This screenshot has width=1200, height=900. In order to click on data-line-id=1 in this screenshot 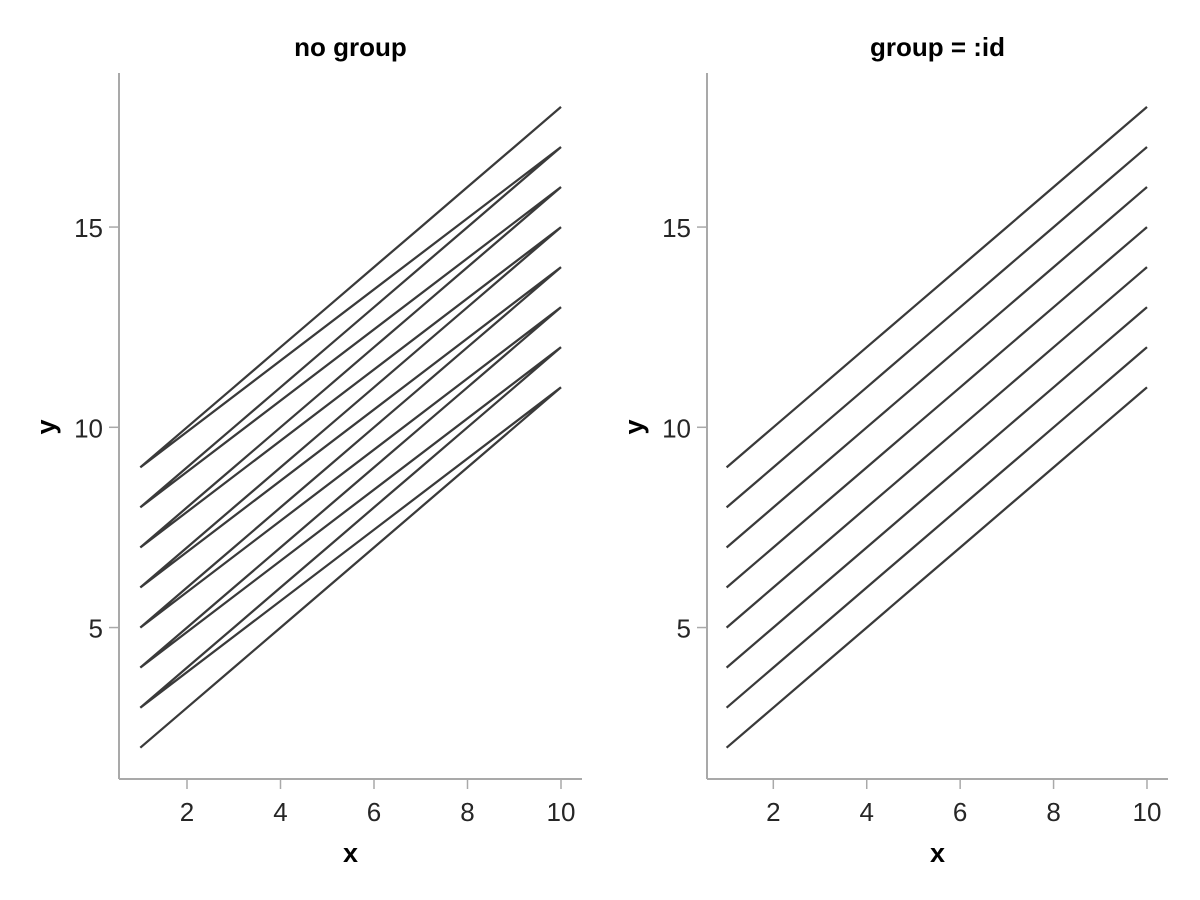, I will do `click(936, 567)`.